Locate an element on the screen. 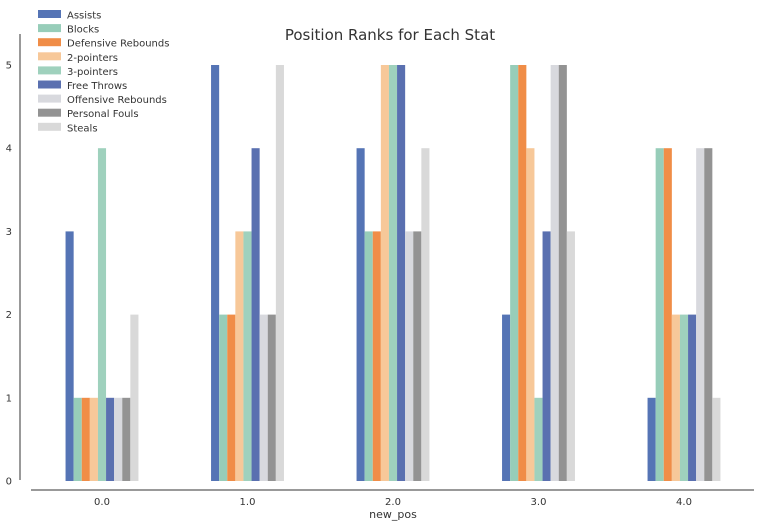 The image size is (762, 527). y-tick-label: 3 is located at coordinates (9, 232).